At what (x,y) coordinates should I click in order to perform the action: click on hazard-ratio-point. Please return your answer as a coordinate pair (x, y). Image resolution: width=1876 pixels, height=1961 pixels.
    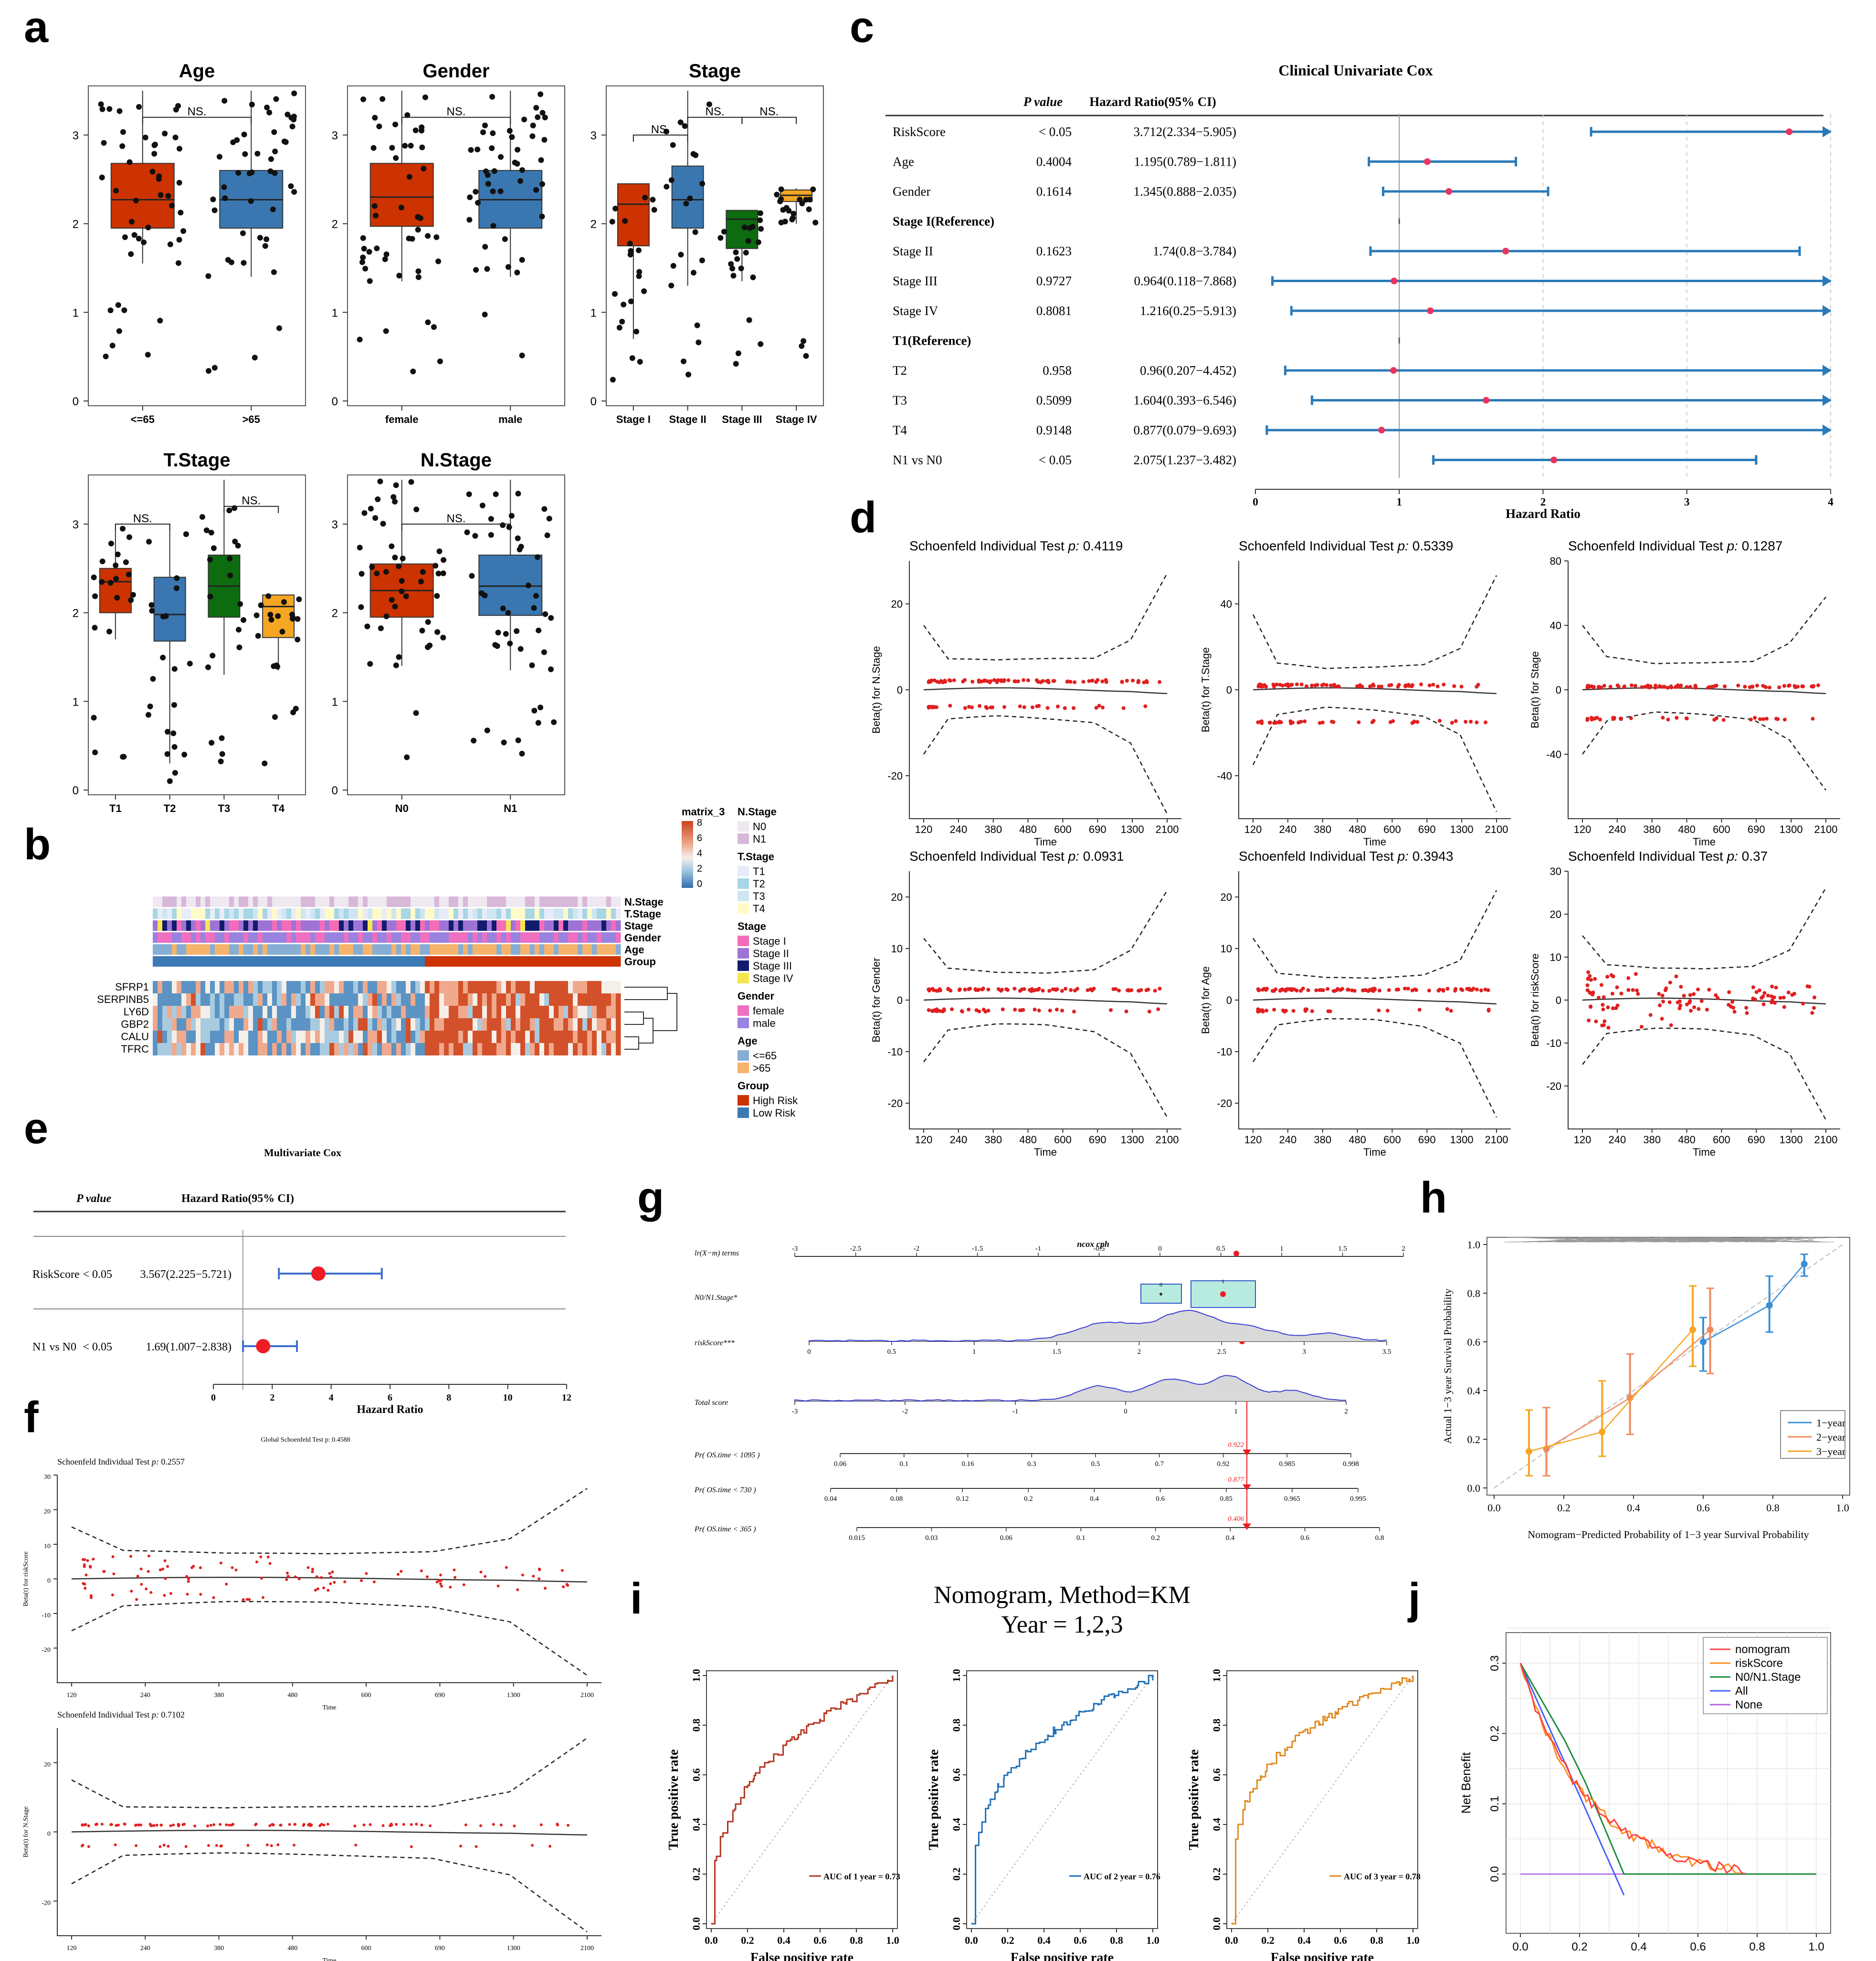
    Looking at the image, I should click on (1393, 370).